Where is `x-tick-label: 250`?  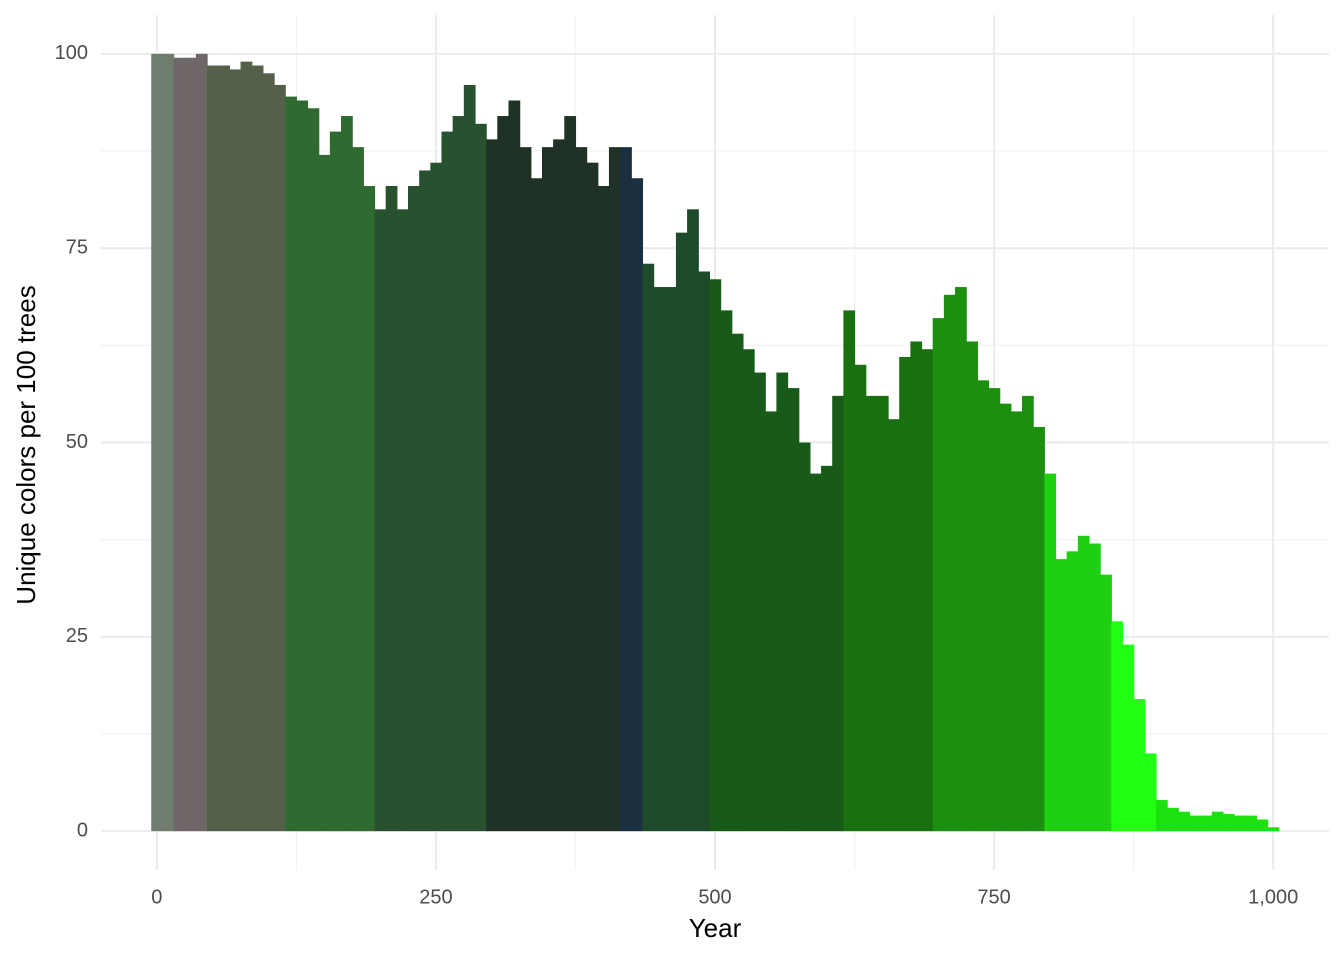
x-tick-label: 250 is located at coordinates (435, 897).